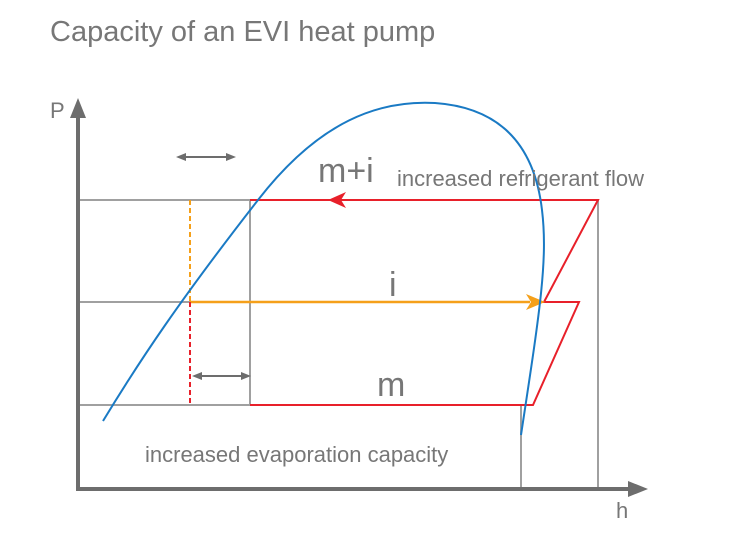 The width and height of the screenshot is (741, 549). I want to click on label-m-plus-i: m+i, so click(346, 171).